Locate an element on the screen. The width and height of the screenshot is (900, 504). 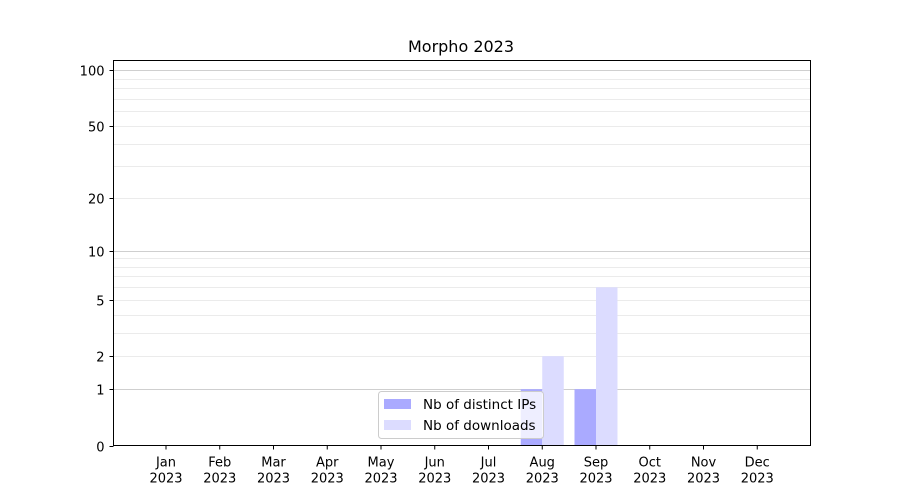
bar-distinct-ips is located at coordinates (585, 417).